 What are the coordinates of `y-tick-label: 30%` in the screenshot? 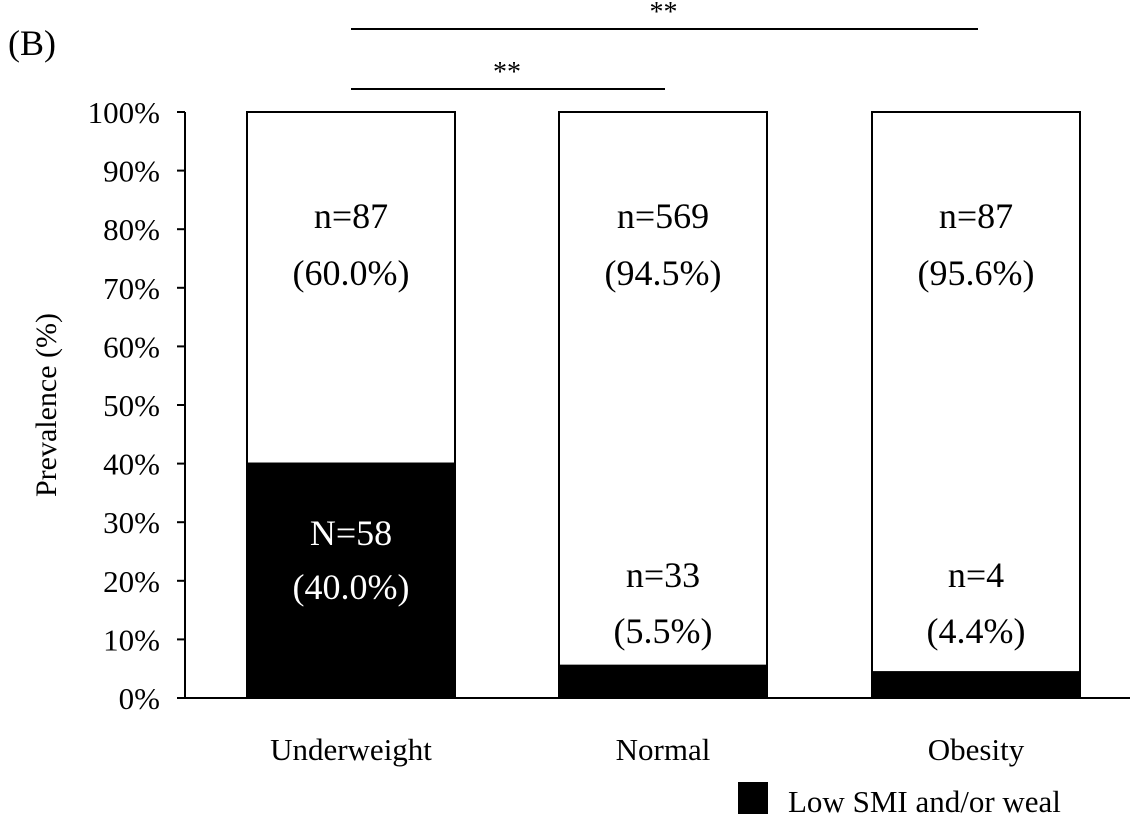 It's located at (131, 522).